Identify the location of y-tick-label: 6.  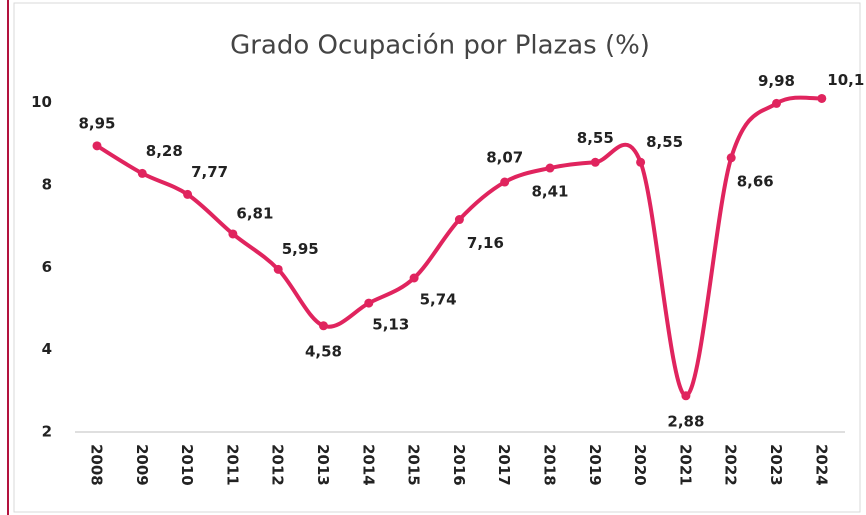
(47, 267).